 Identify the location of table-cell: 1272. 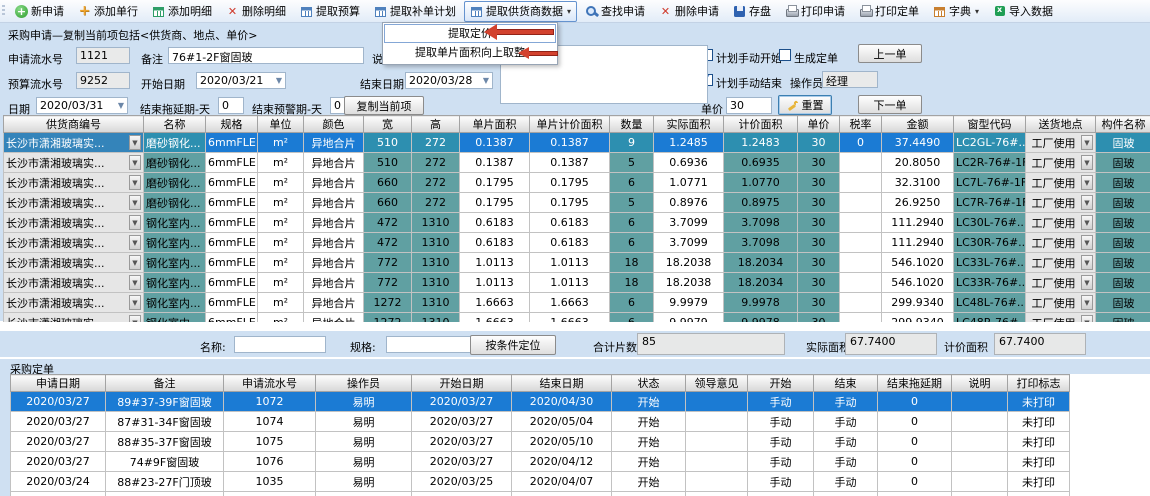
(387, 317).